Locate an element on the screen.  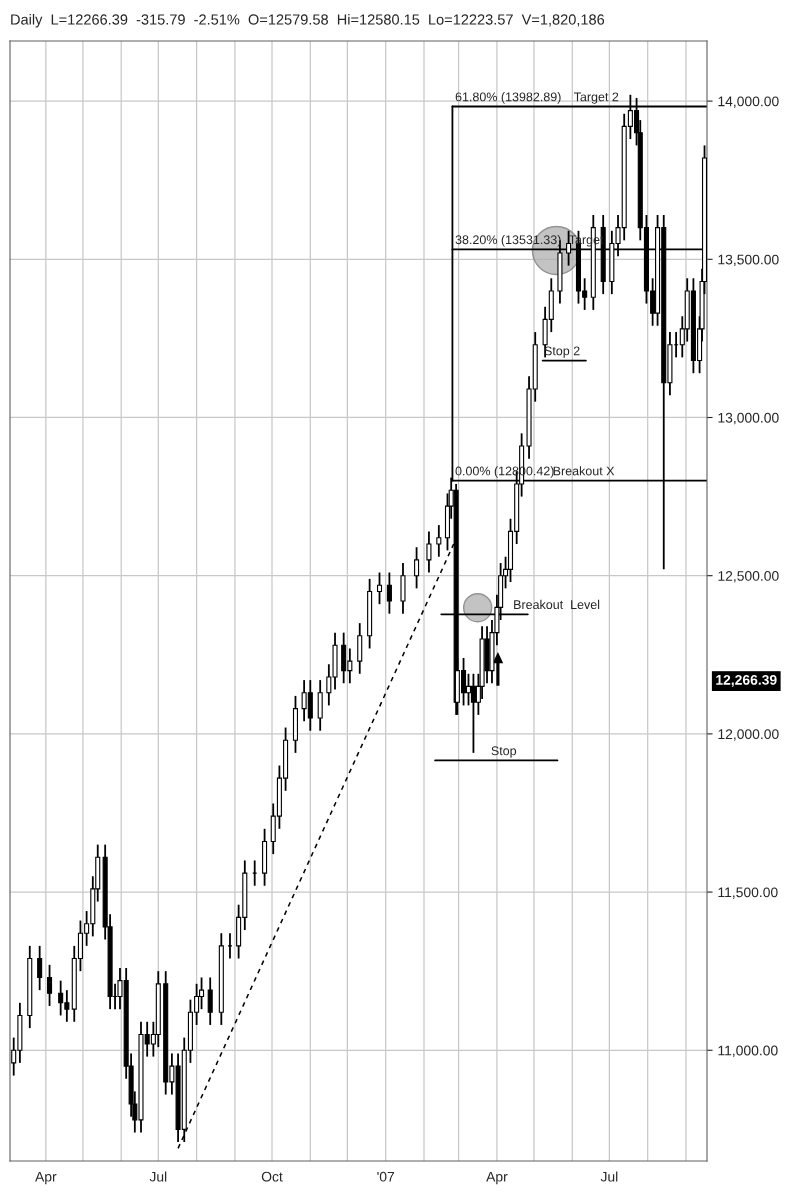
text: 12,266.39 is located at coordinates (746, 680).